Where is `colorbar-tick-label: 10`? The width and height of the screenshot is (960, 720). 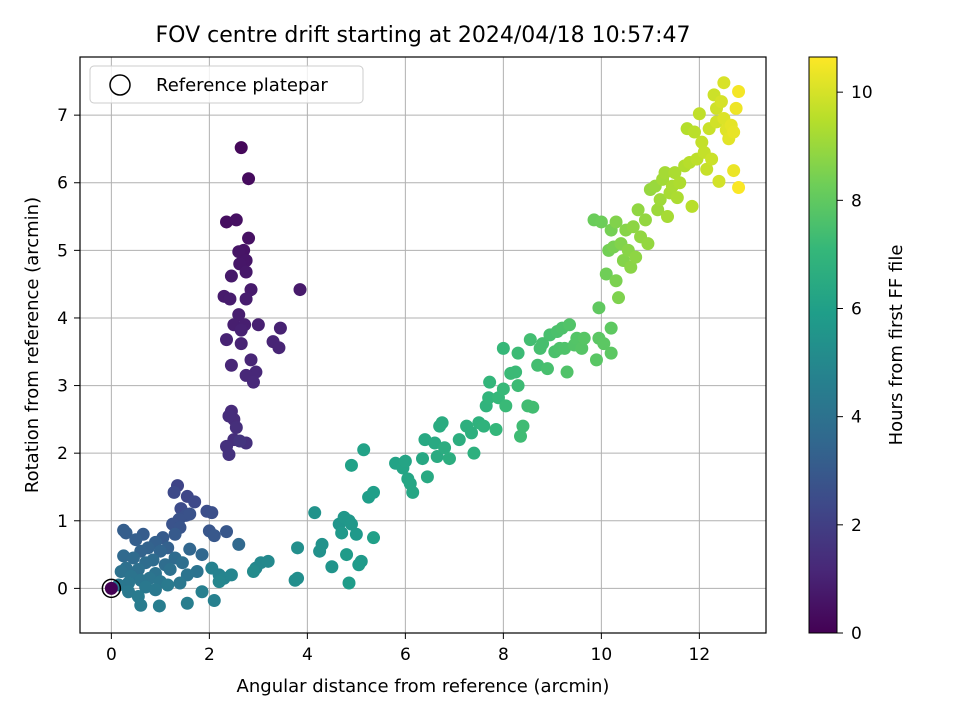
colorbar-tick-label: 10 is located at coordinates (862, 93).